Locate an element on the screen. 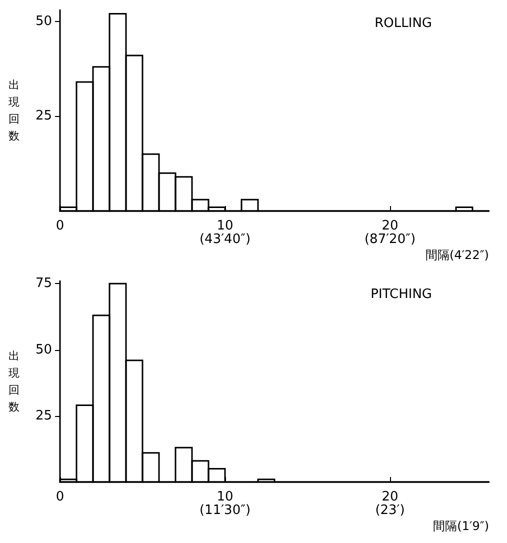  y-tick-label: 75 is located at coordinates (43, 284).